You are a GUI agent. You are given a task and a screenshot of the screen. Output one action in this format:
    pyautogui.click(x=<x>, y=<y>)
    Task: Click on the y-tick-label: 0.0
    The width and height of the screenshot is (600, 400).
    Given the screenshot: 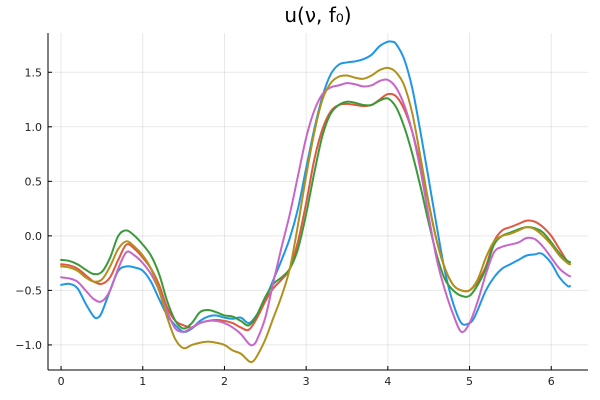 What is the action you would take?
    pyautogui.click(x=34, y=236)
    